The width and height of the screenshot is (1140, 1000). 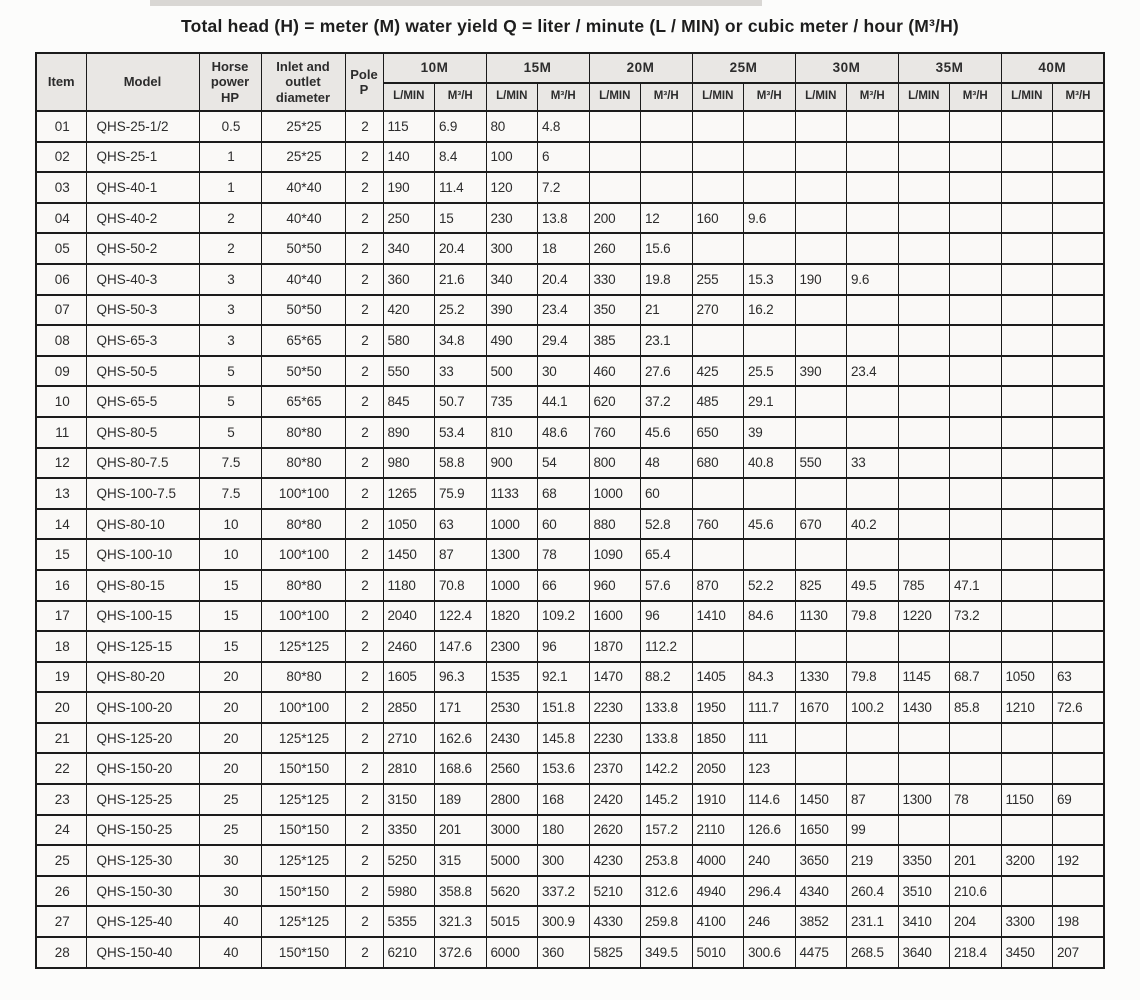 I want to click on cell-lmin-value: 3350, so click(x=923, y=860).